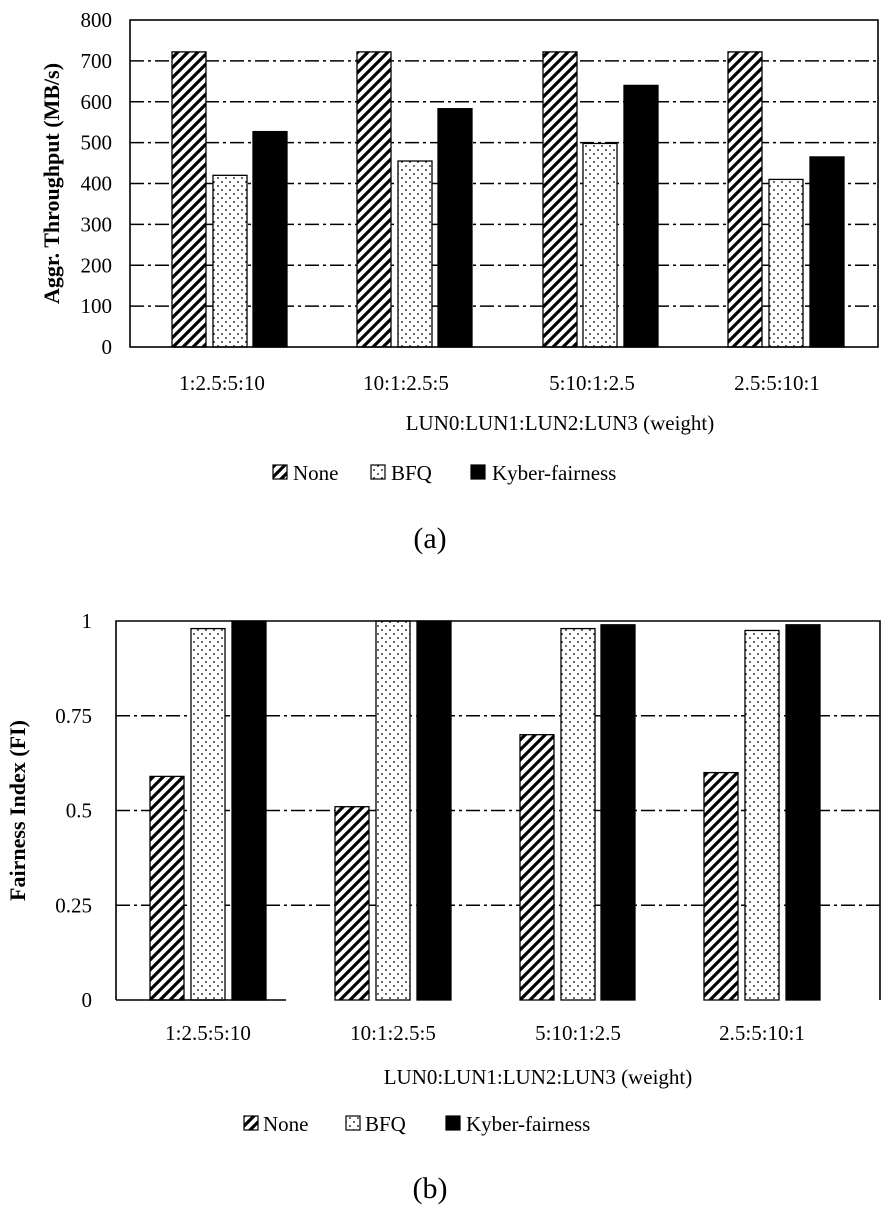 This screenshot has width=892, height=1216. Describe the element at coordinates (97, 20) in the screenshot. I see `y-tick-label: 800` at that location.